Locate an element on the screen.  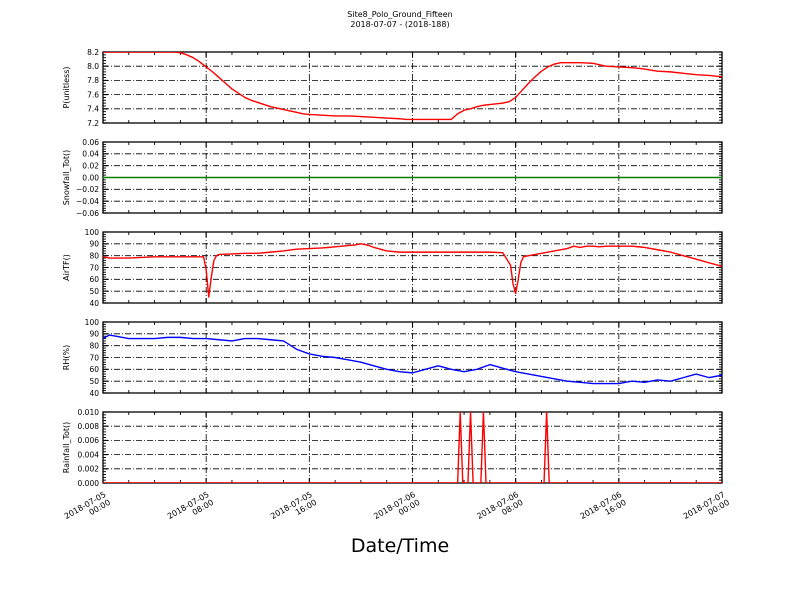
y-tick-label: 0.000 is located at coordinates (89, 483).